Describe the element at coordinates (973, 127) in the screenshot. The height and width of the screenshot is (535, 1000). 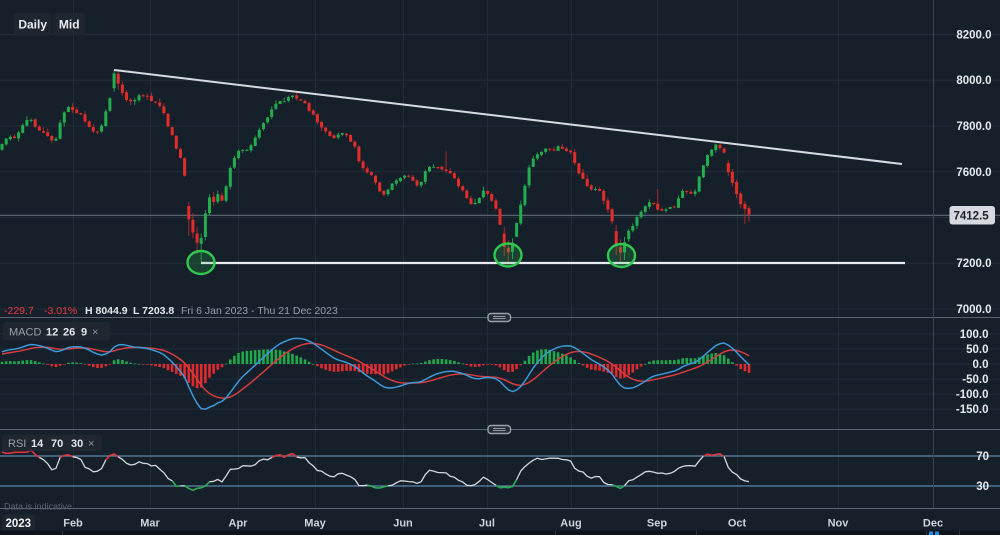
I see `svg-text: 7800.0` at that location.